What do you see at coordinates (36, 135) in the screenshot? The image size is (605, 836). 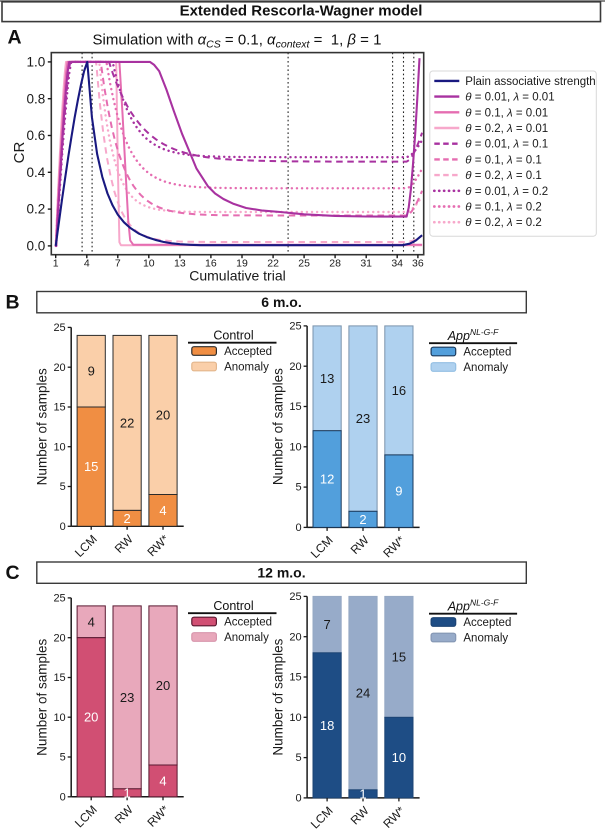 I see `svg-text: 0.6` at bounding box center [36, 135].